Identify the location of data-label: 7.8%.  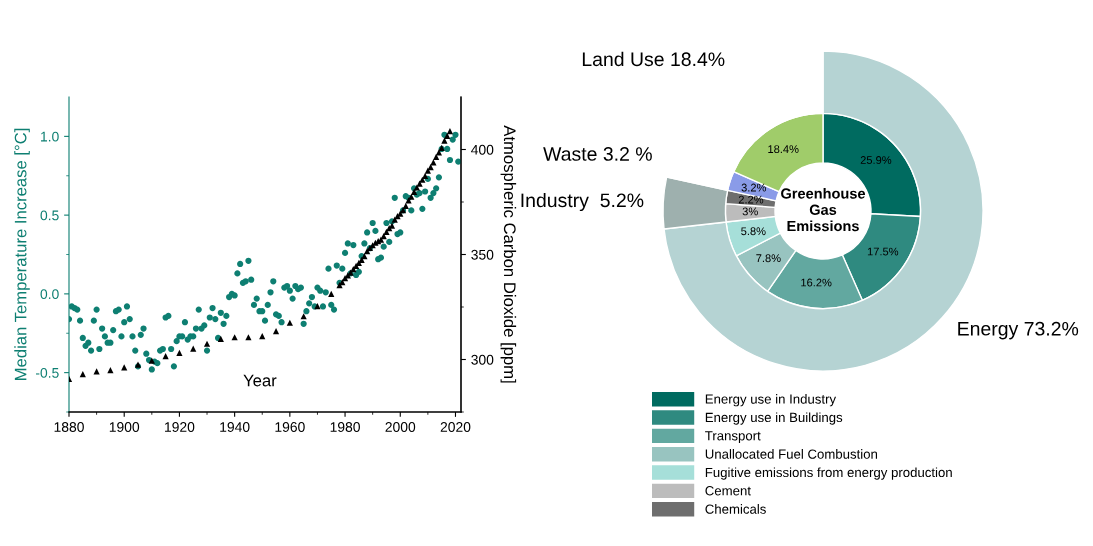
(768, 258).